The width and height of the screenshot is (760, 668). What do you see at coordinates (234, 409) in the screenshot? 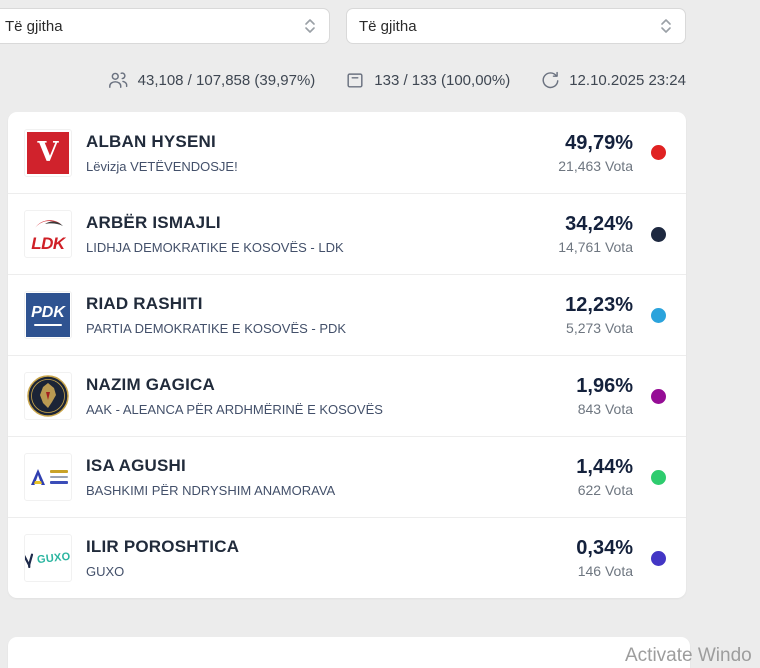
I see `party-name: AAK - ALEANCA PËR ARDHMËRINË E KOSOVËS` at bounding box center [234, 409].